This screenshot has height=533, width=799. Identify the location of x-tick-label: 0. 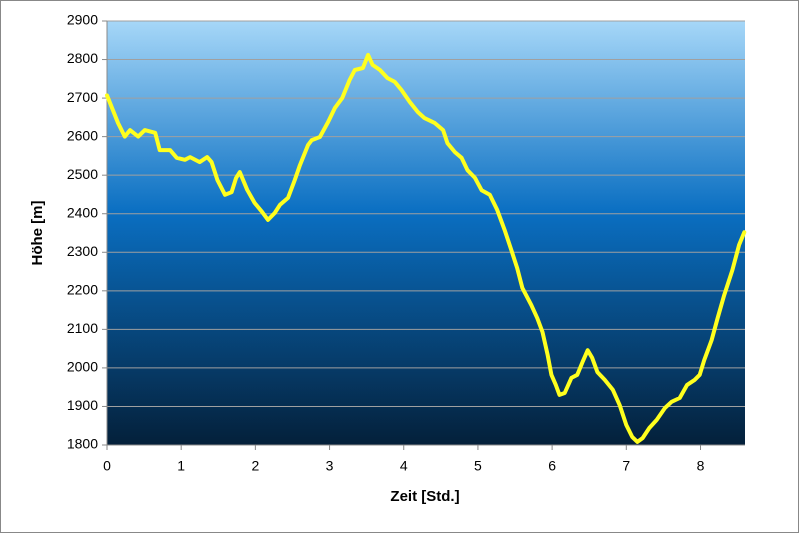
(107, 466).